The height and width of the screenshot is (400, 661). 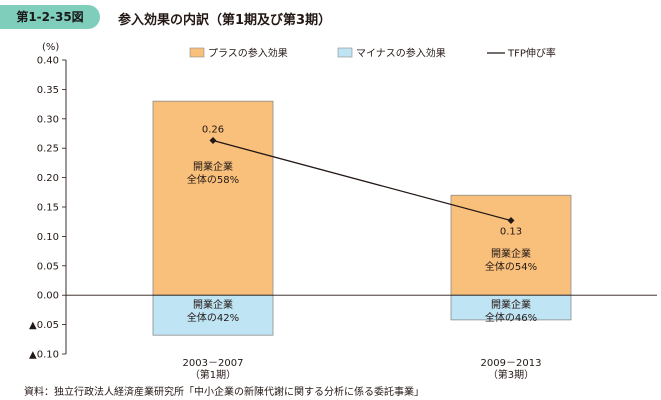 I want to click on tfp-value-label-1: 0.13, so click(x=511, y=232).